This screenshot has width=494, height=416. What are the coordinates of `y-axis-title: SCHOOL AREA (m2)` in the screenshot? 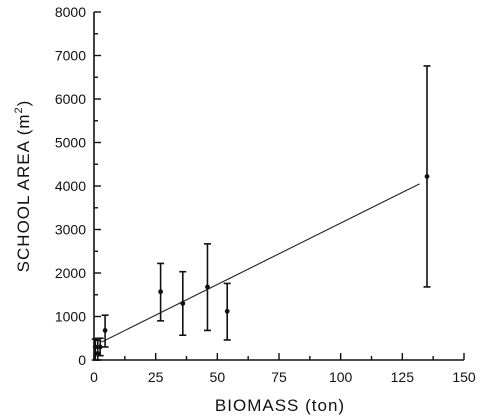 It's located at (23, 186).